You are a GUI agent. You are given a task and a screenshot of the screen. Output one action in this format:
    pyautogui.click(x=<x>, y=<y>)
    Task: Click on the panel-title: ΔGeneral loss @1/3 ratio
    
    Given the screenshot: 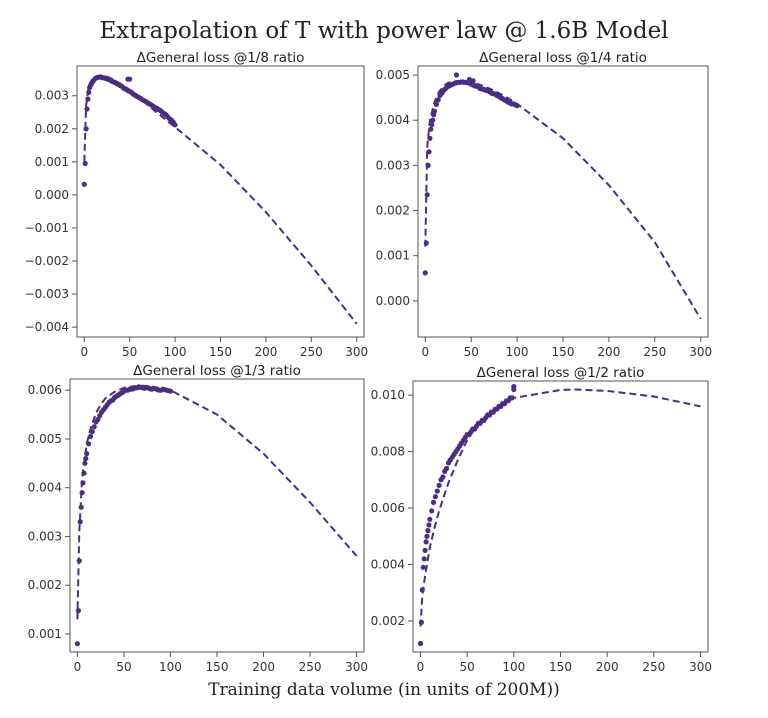 What is the action you would take?
    pyautogui.click(x=217, y=371)
    